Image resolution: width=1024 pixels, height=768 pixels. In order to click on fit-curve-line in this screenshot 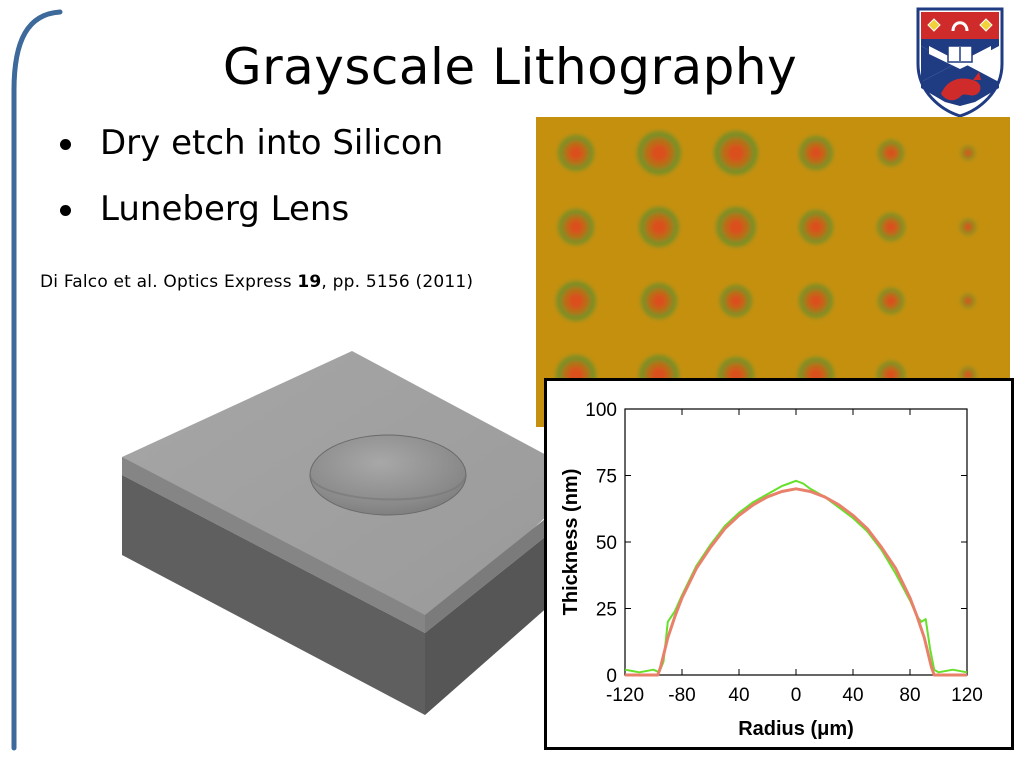, I will do `click(796, 582)`.